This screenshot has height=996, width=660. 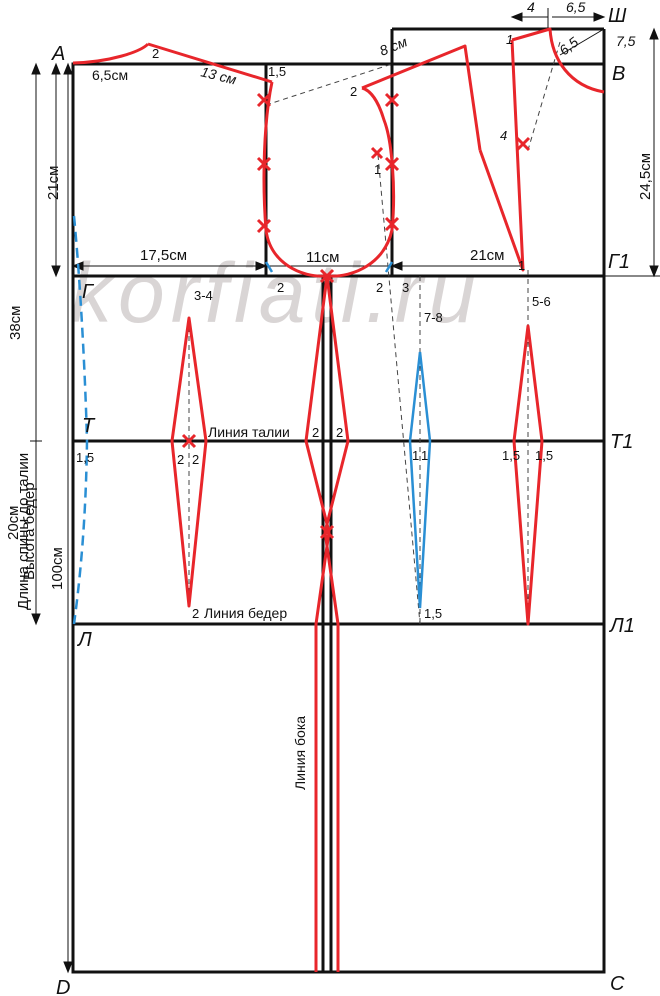 What do you see at coordinates (195, 459) in the screenshot?
I see `waist-mark-2b: 2` at bounding box center [195, 459].